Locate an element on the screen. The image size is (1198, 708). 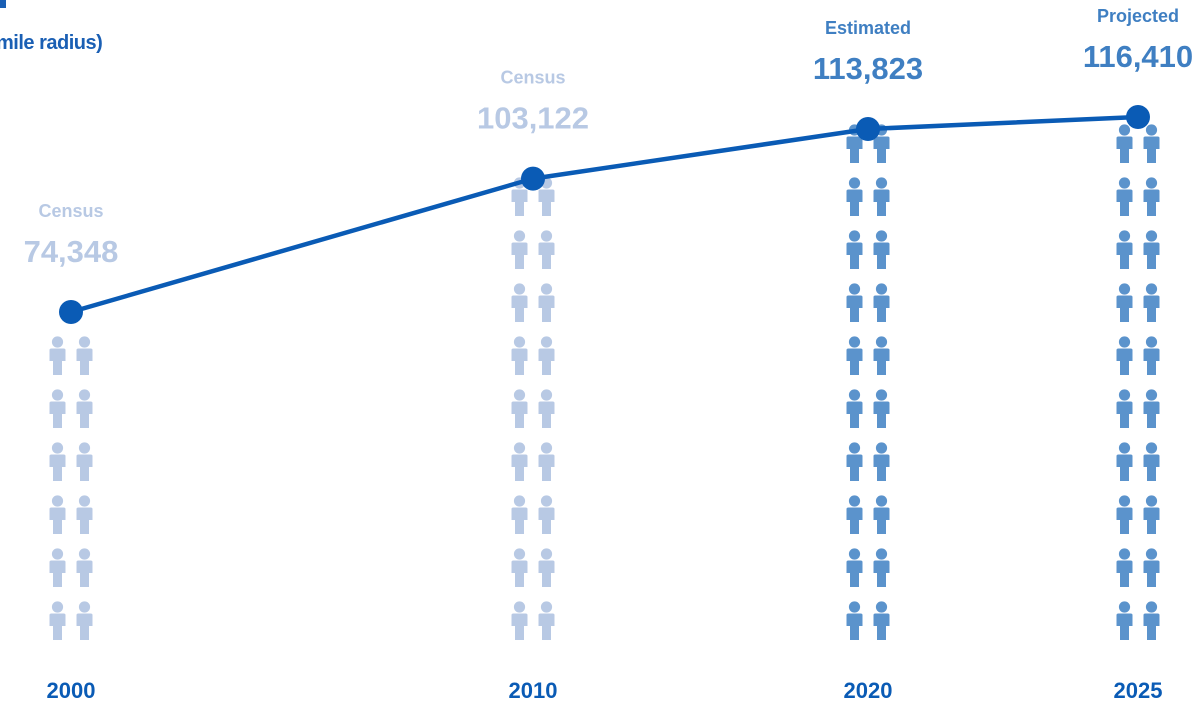
value-label: 116,410 is located at coordinates (1138, 56).